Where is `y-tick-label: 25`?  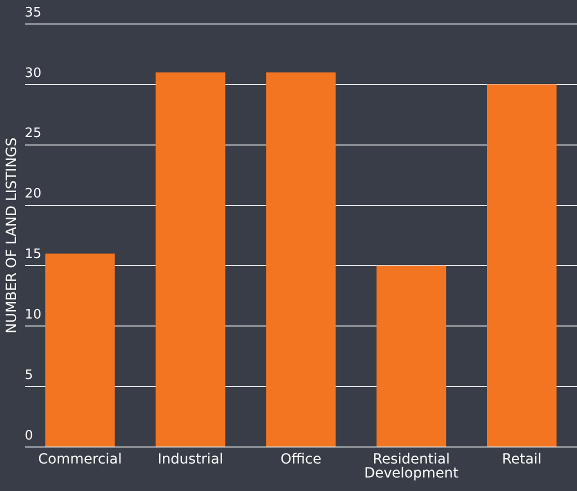 y-tick-label: 25 is located at coordinates (33, 134).